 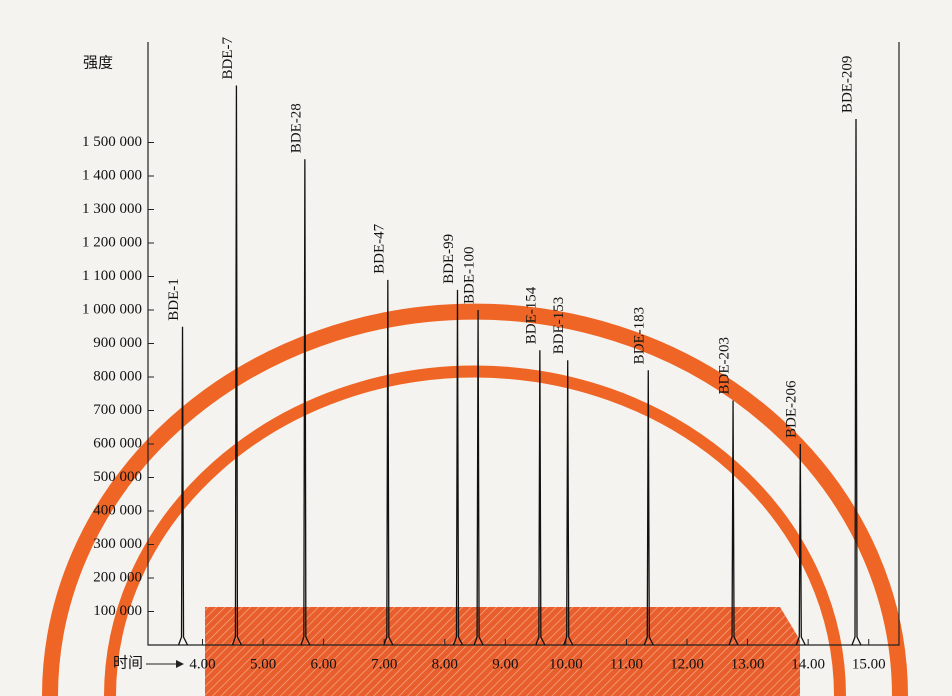 I want to click on y-tick-label: 100 000, so click(x=117, y=611).